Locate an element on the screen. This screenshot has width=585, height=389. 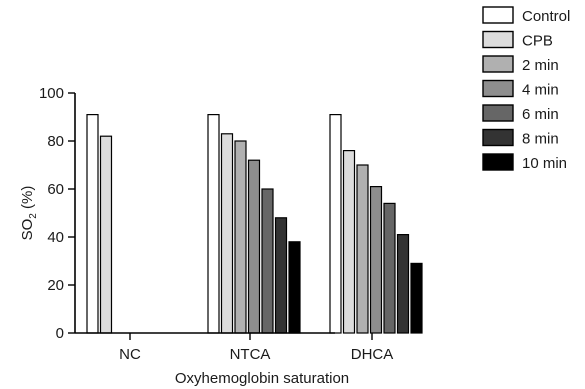
bar-dhca-4-min is located at coordinates (376, 260).